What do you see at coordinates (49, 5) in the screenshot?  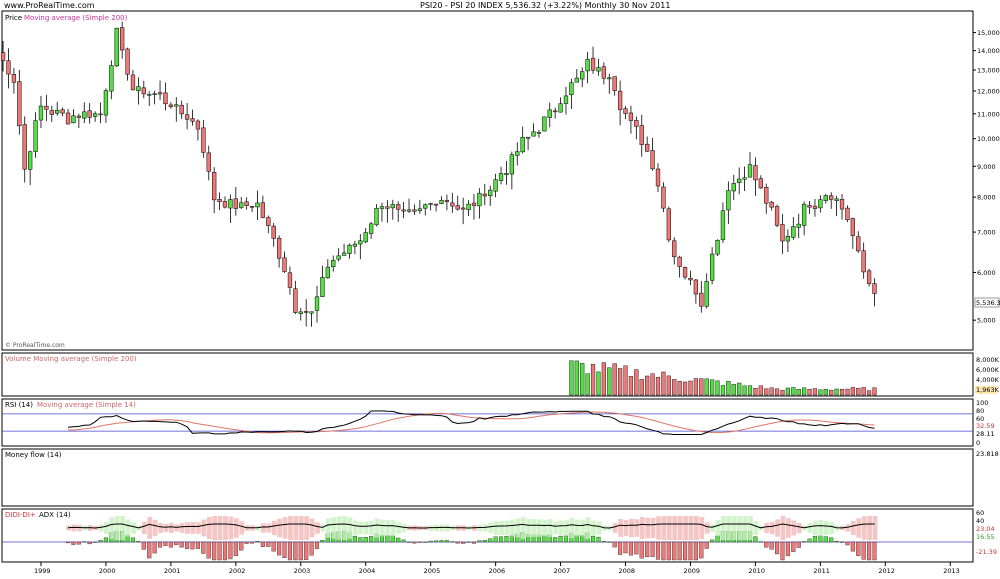 I see `site-label: www.ProRealTime.com` at bounding box center [49, 5].